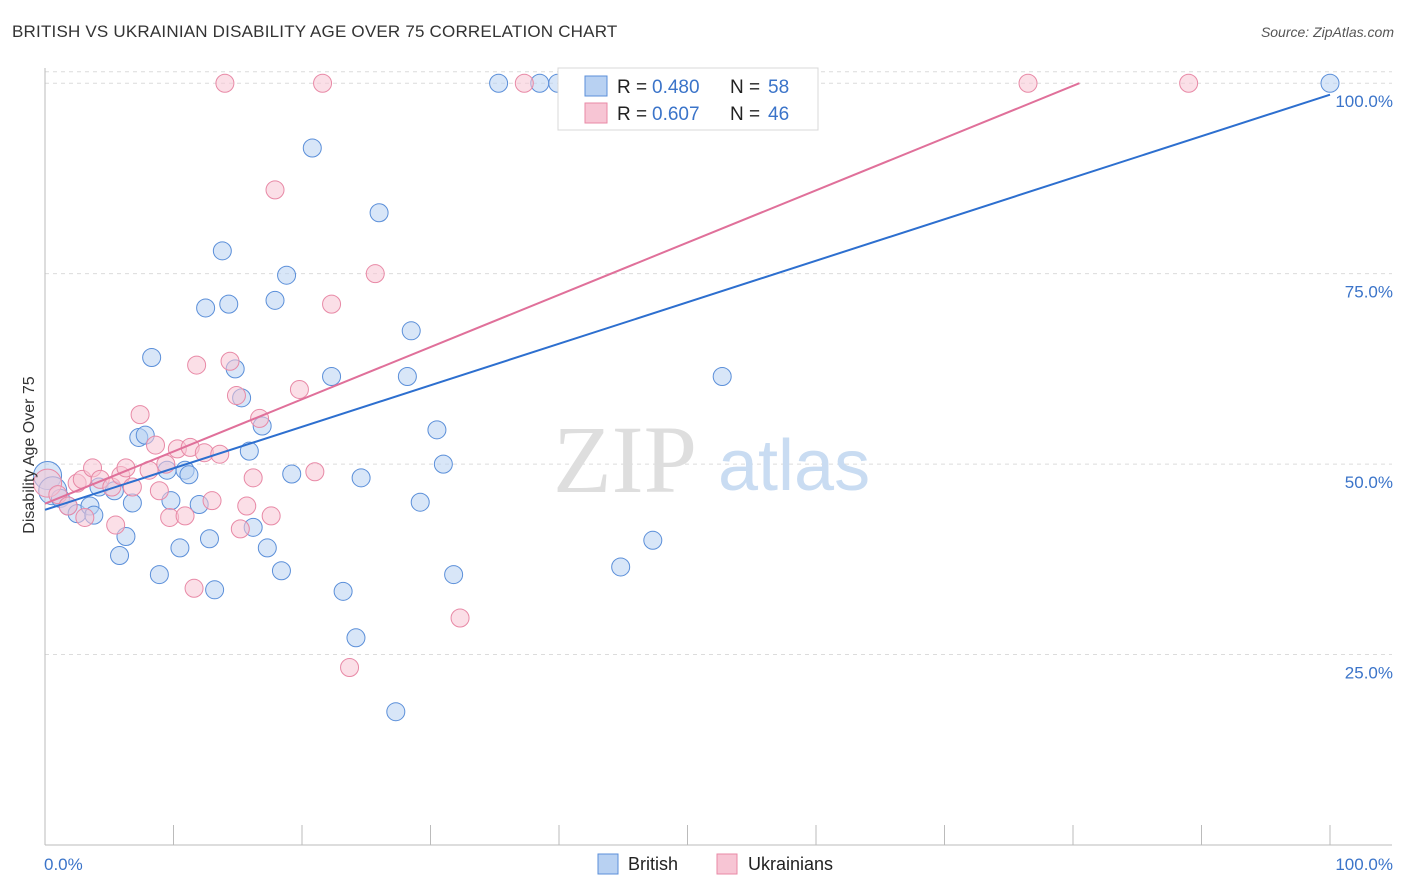 Image resolution: width=1406 pixels, height=892 pixels. What do you see at coordinates (727, 864) in the screenshot?
I see `bottom-legend-ukrainians-swatch` at bounding box center [727, 864].